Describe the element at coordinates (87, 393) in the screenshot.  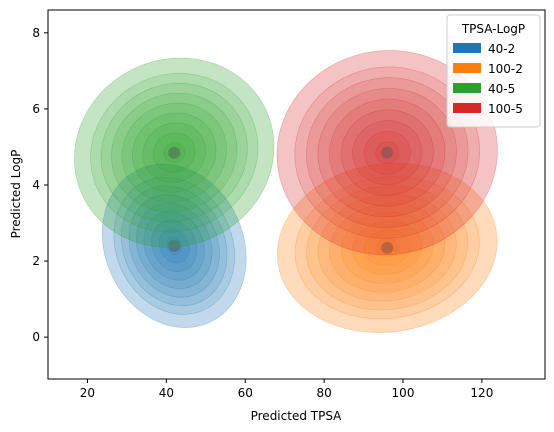
I see `x-tick-label: 20` at that location.